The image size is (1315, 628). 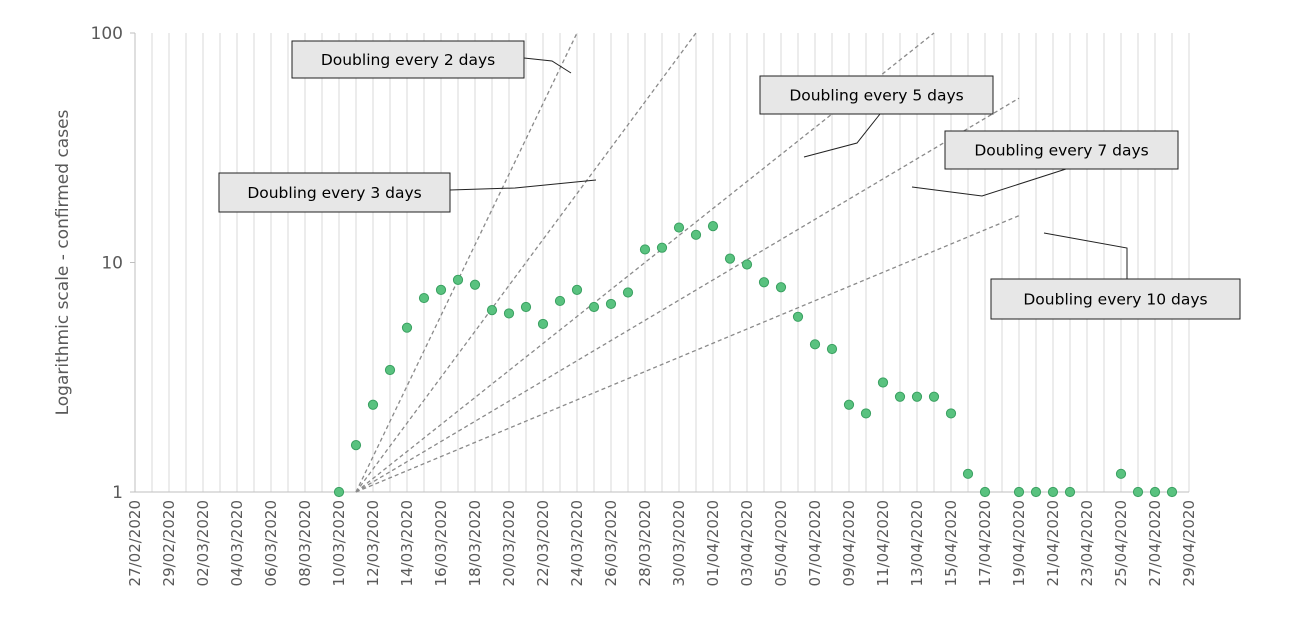 I want to click on annotation-label: Doubling every 5 days, so click(x=876, y=96).